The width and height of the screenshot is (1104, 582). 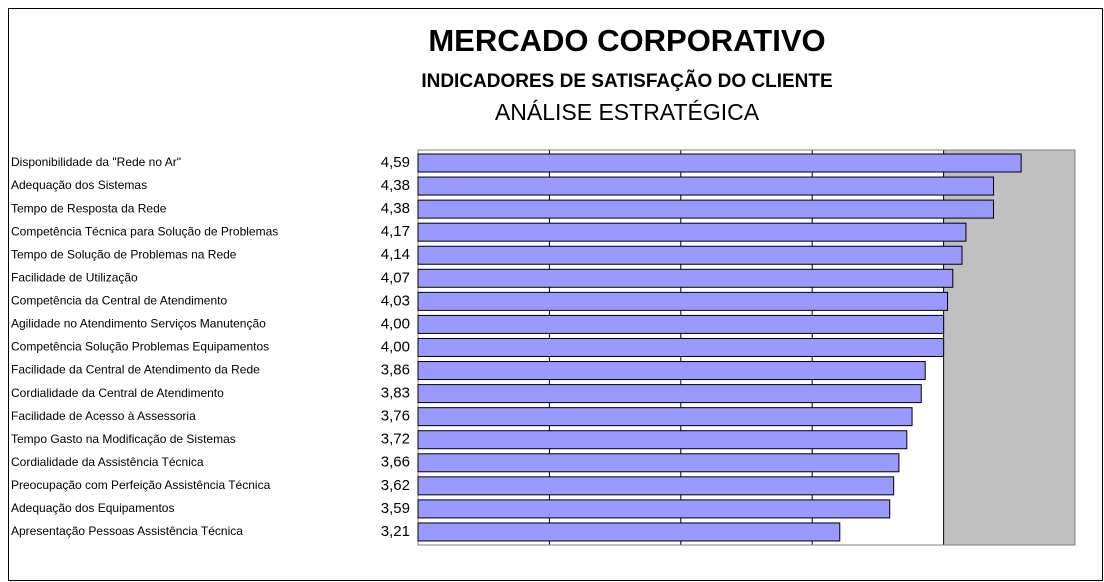 What do you see at coordinates (395, 485) in the screenshot?
I see `value-label: 3,62` at bounding box center [395, 485].